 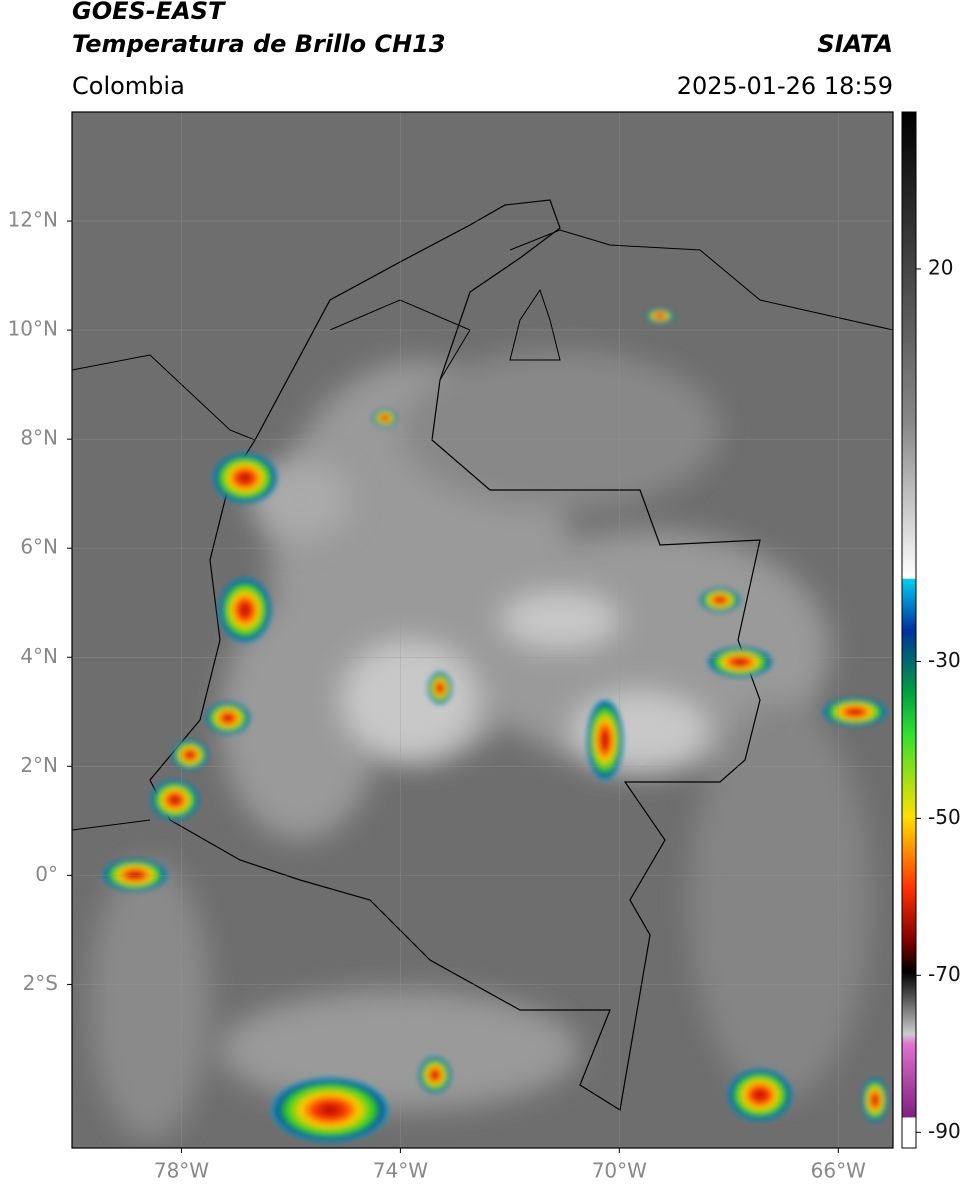 I want to click on title-line2: Temperatura de Brillo CH13, so click(x=259, y=44).